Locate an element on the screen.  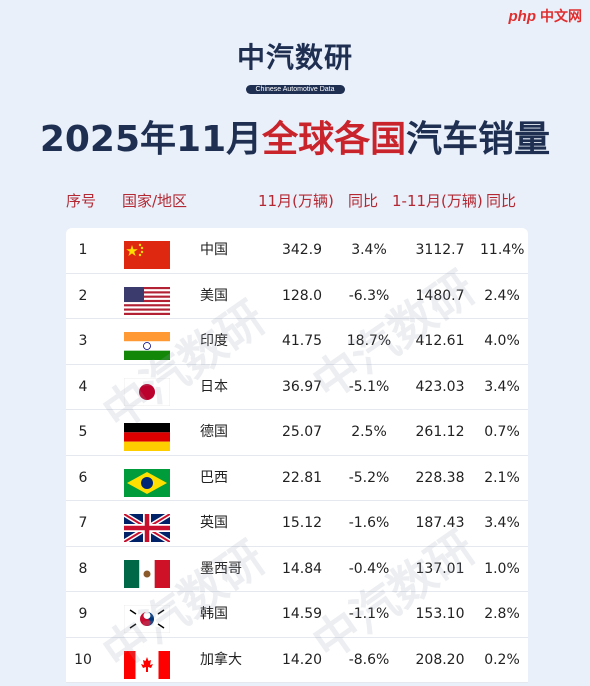
row-nov-sales: 14.84 is located at coordinates (302, 568).